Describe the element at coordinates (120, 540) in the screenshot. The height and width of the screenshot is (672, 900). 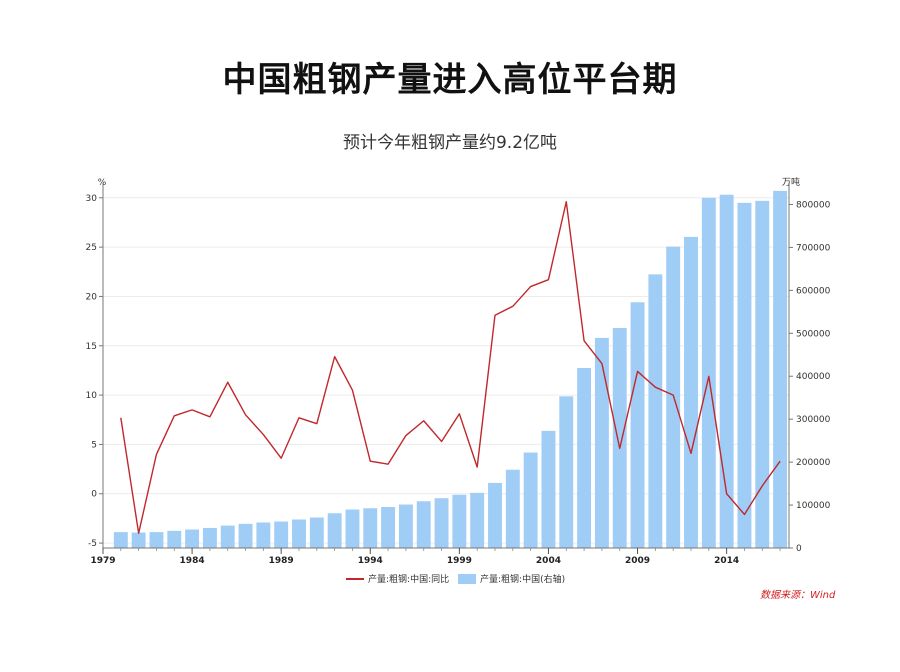
I see `bar-1980` at that location.